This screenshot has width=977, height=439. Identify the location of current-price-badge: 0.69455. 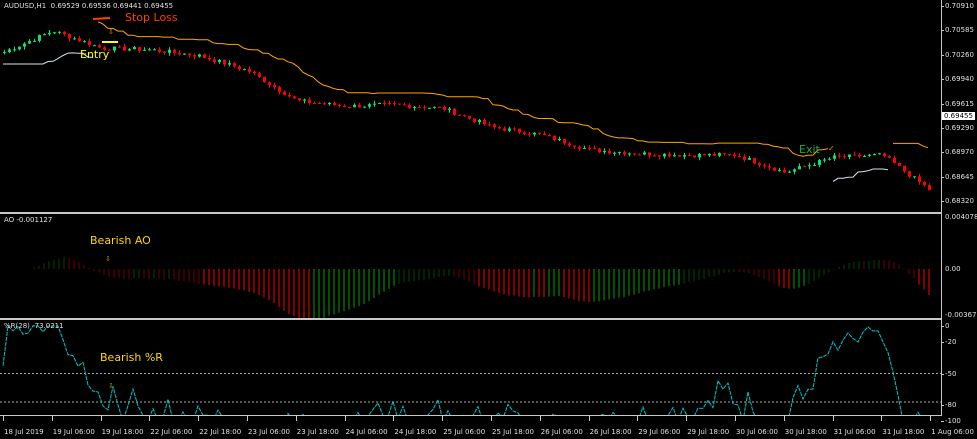
(958, 116).